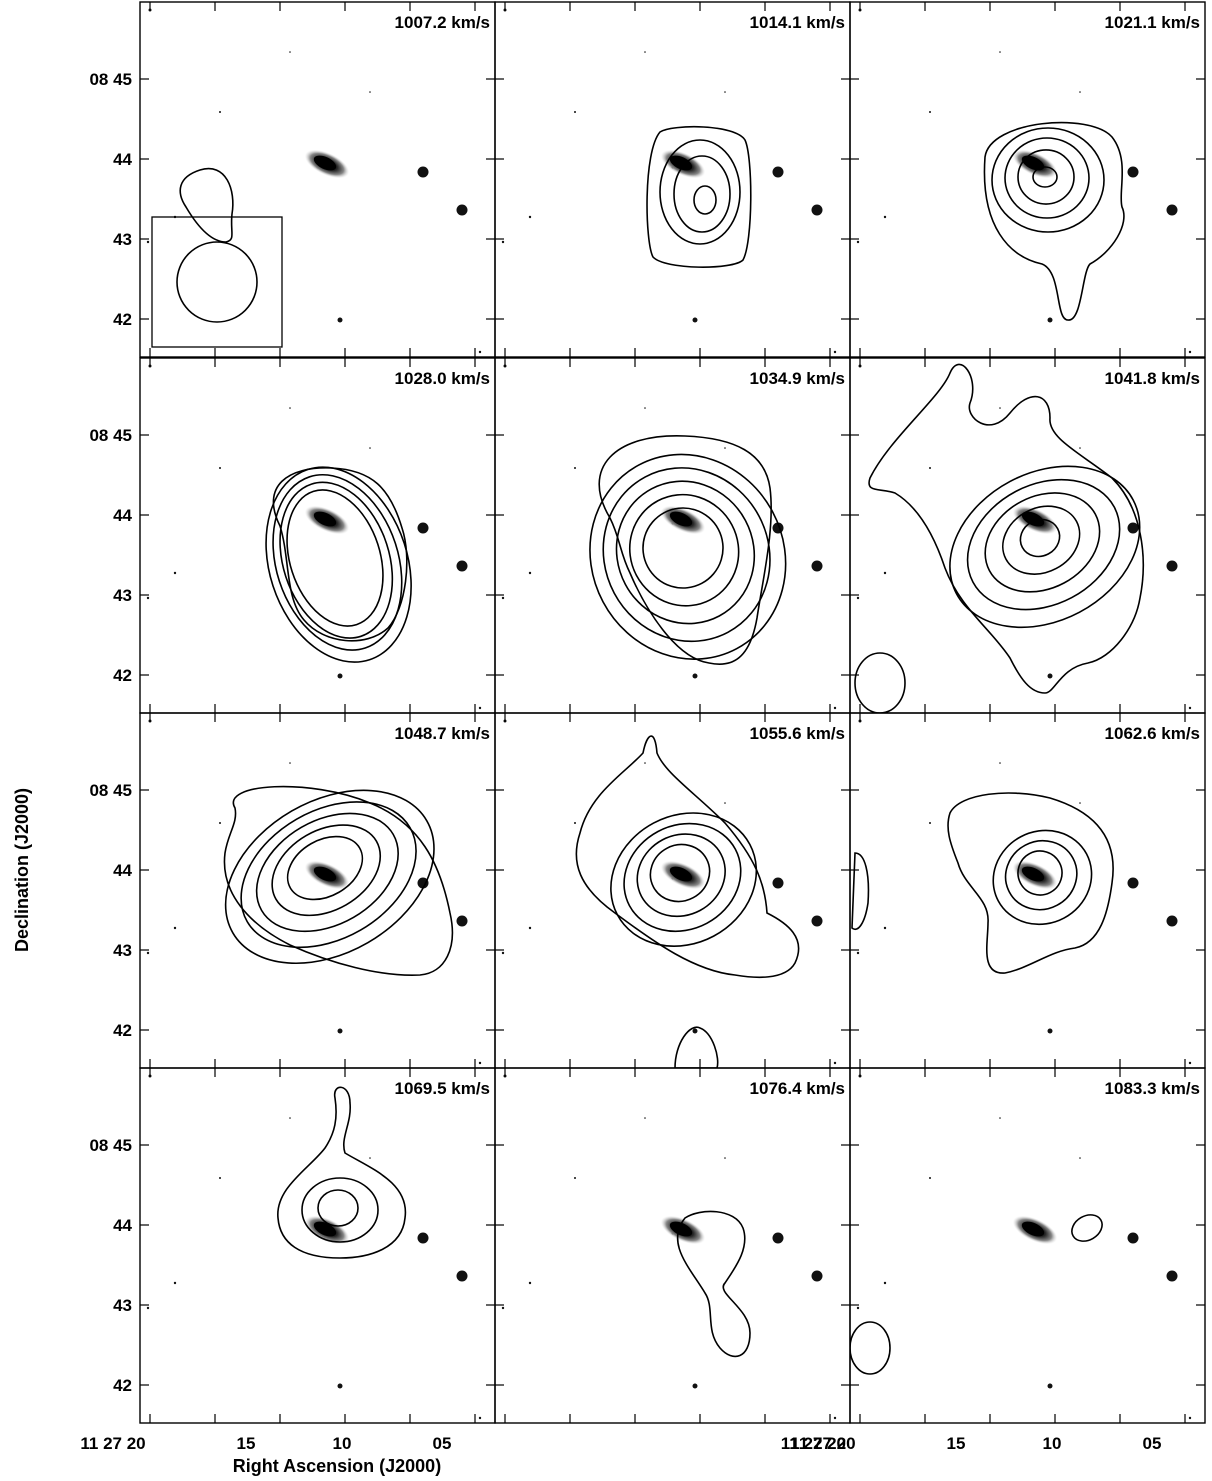  I want to click on beam-box, so click(217, 282).